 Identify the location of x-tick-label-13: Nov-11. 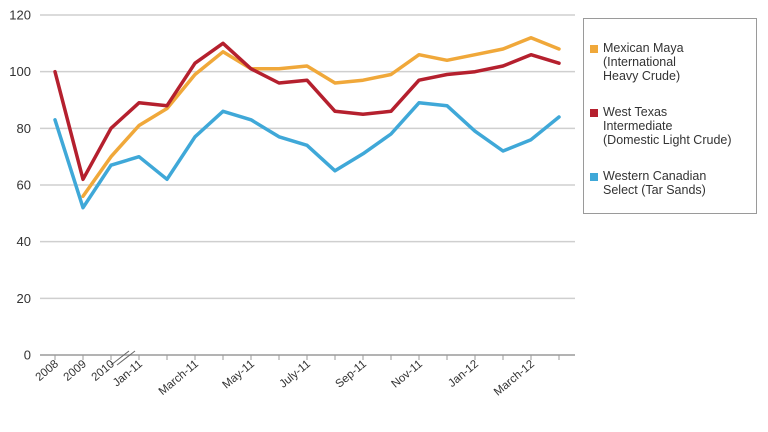
(406, 374).